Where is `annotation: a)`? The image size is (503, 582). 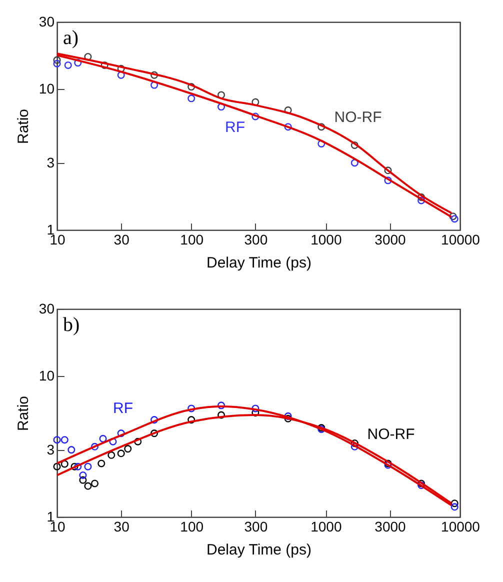
annotation: a) is located at coordinates (71, 38).